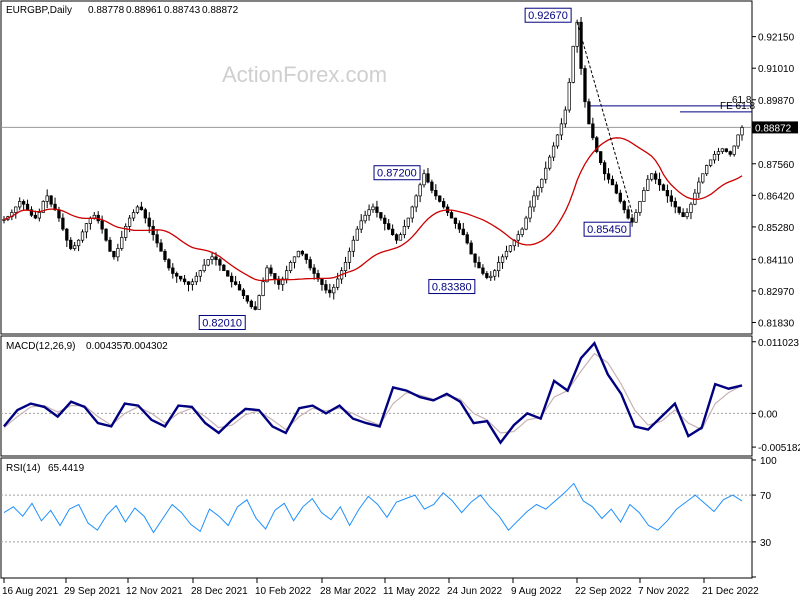 This screenshot has width=800, height=605. Describe the element at coordinates (776, 323) in the screenshot. I see `price-y-tick-label: 0.81830` at that location.